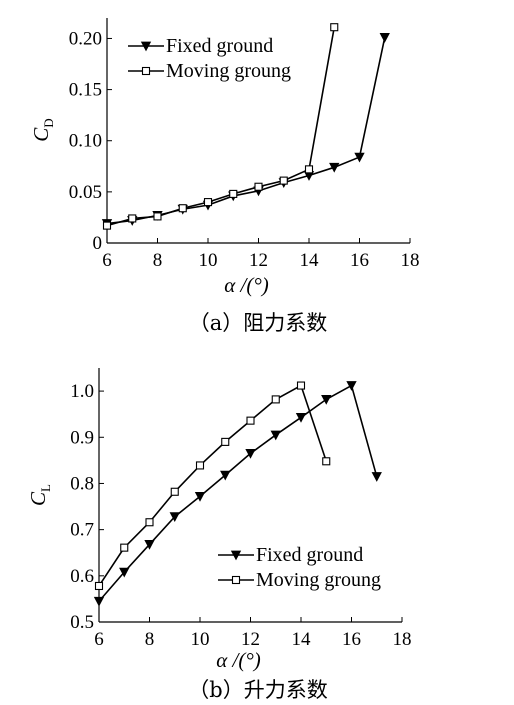  I want to click on y-tick-label: 0.15, so click(85, 90).